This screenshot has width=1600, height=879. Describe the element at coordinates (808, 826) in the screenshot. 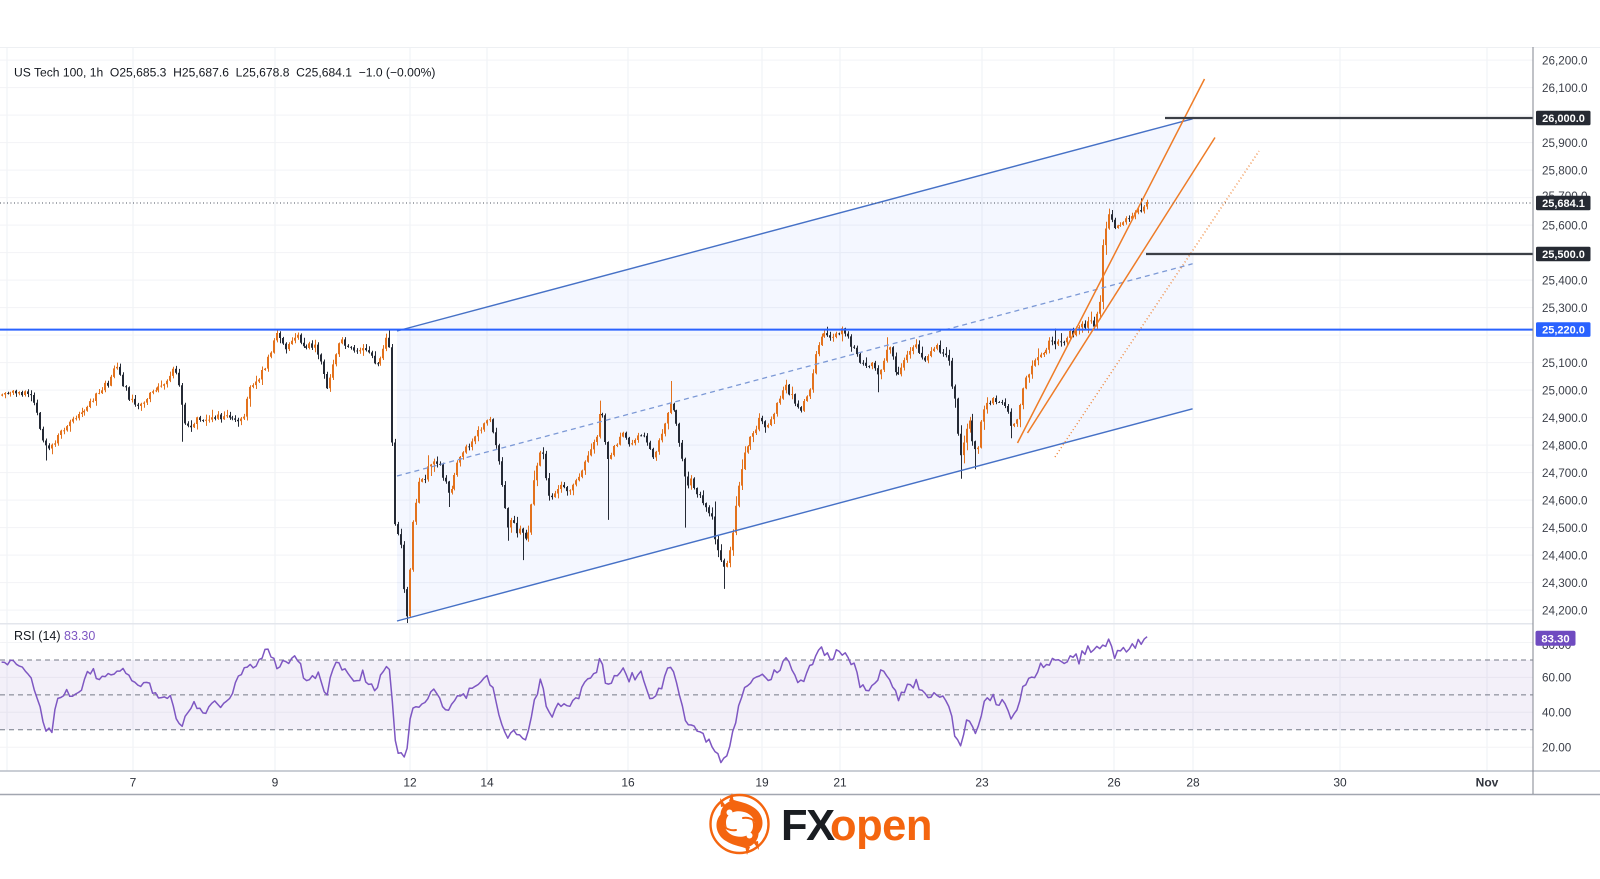

I see `svg-text: FX` at that location.